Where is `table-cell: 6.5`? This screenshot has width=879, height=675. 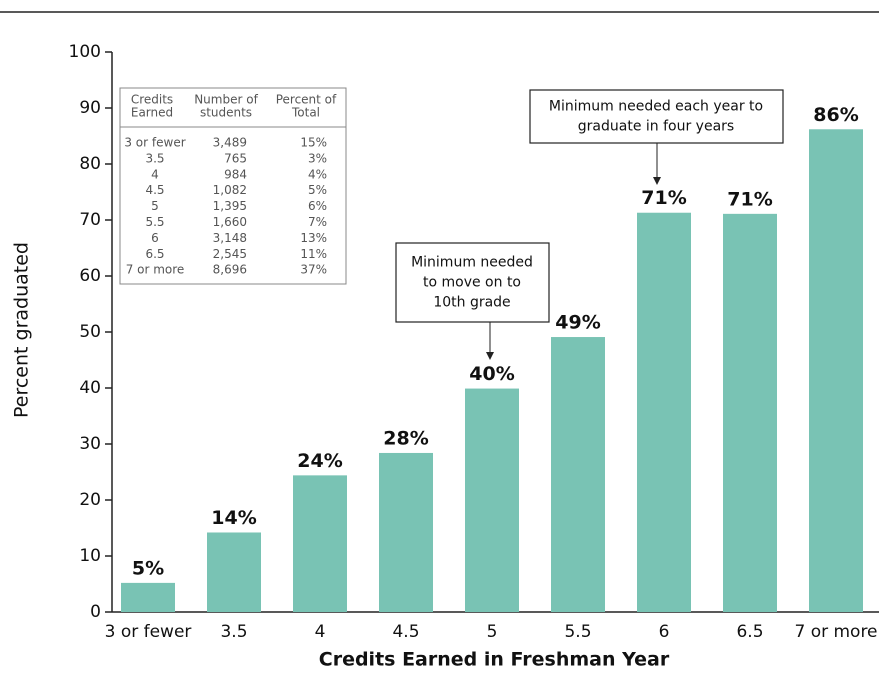
table-cell: 6.5 is located at coordinates (154, 254).